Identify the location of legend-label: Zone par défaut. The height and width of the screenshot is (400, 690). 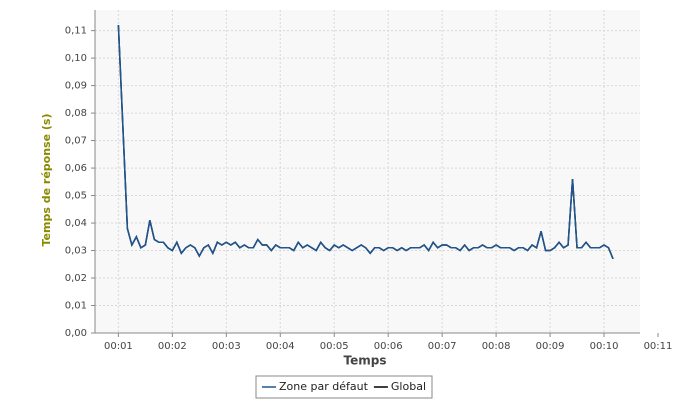
(324, 386).